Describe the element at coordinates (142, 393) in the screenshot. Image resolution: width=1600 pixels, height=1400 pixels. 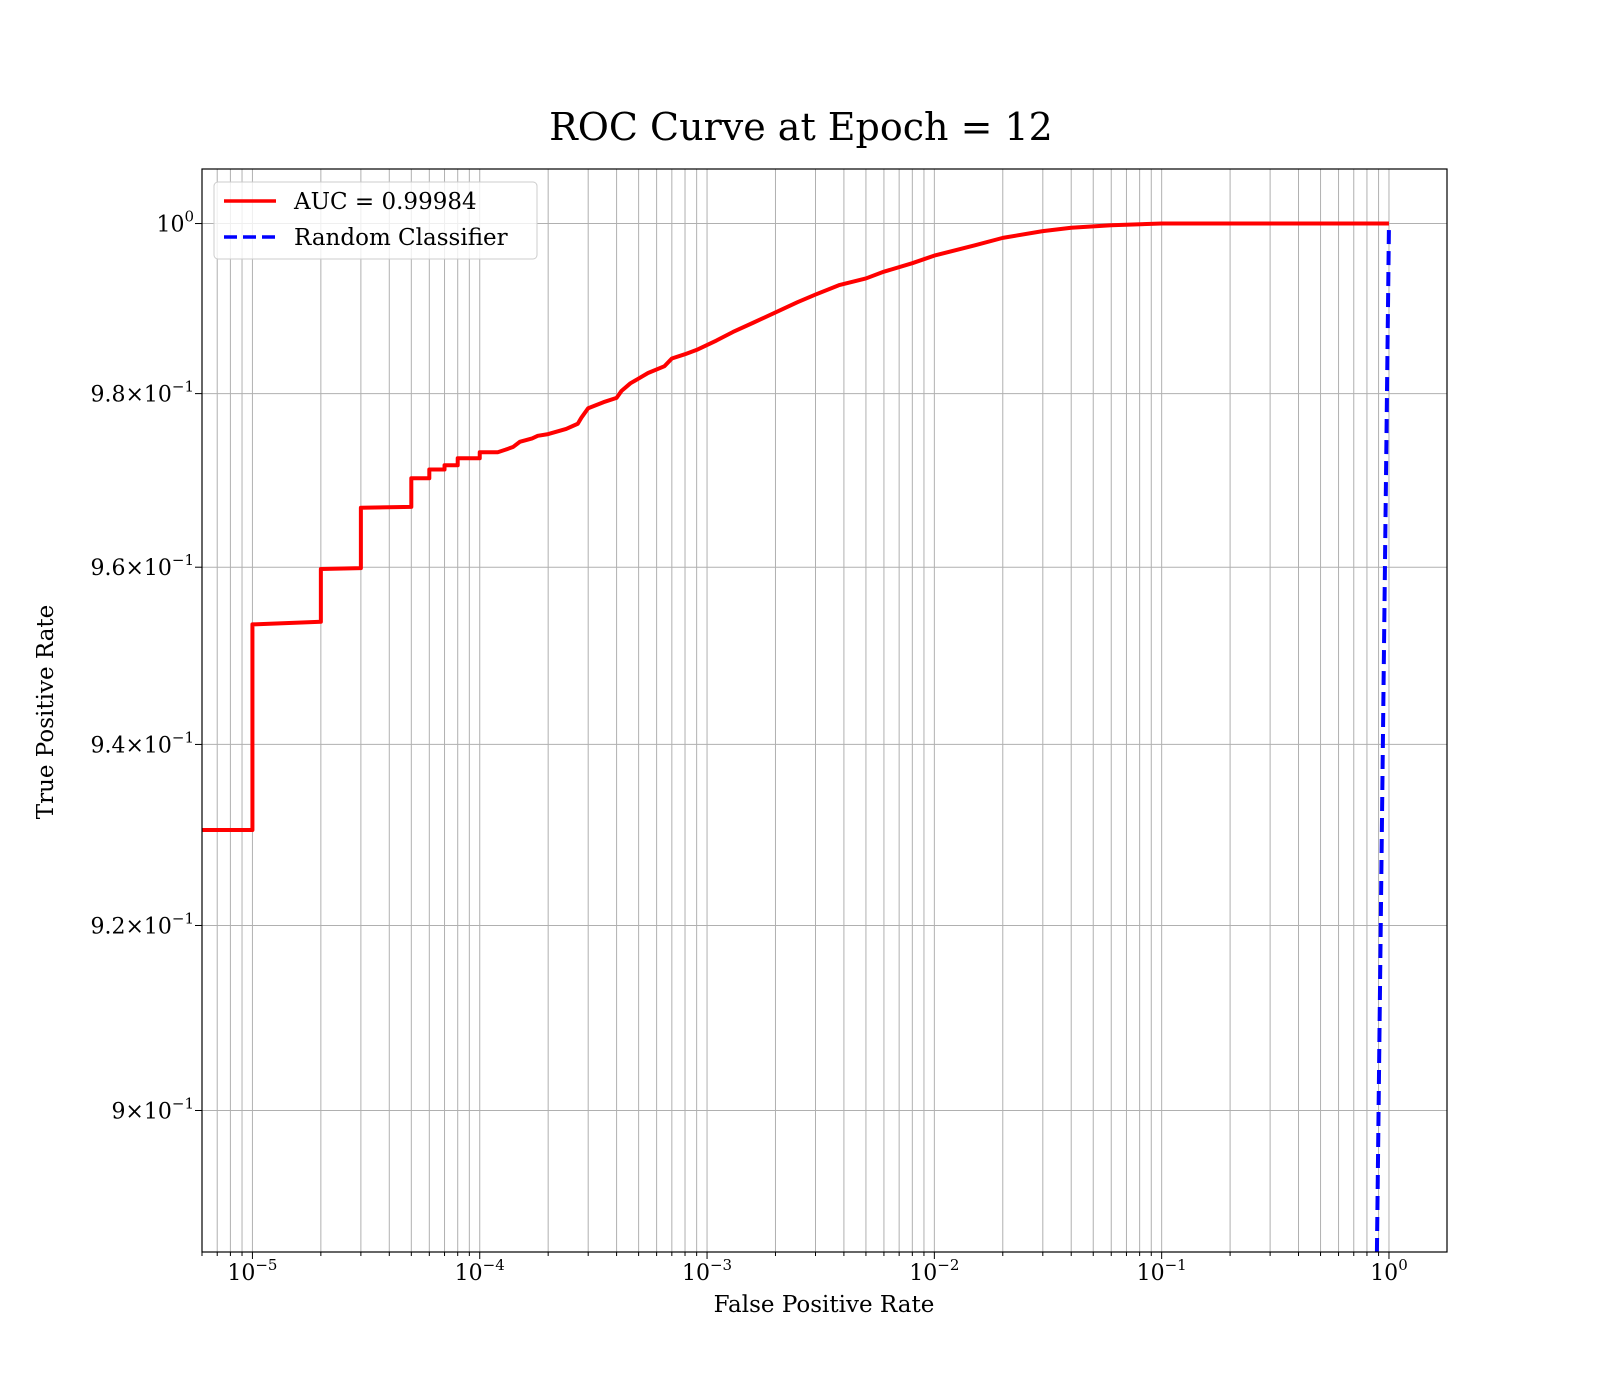
I see `y-tick-label: 9.8×10⁻¹` at that location.